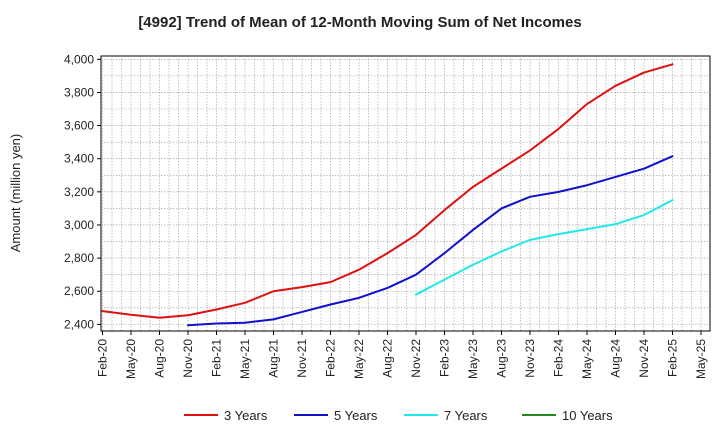 This screenshot has height=440, width=720. I want to click on x-tick-label: May-21, so click(245, 359).